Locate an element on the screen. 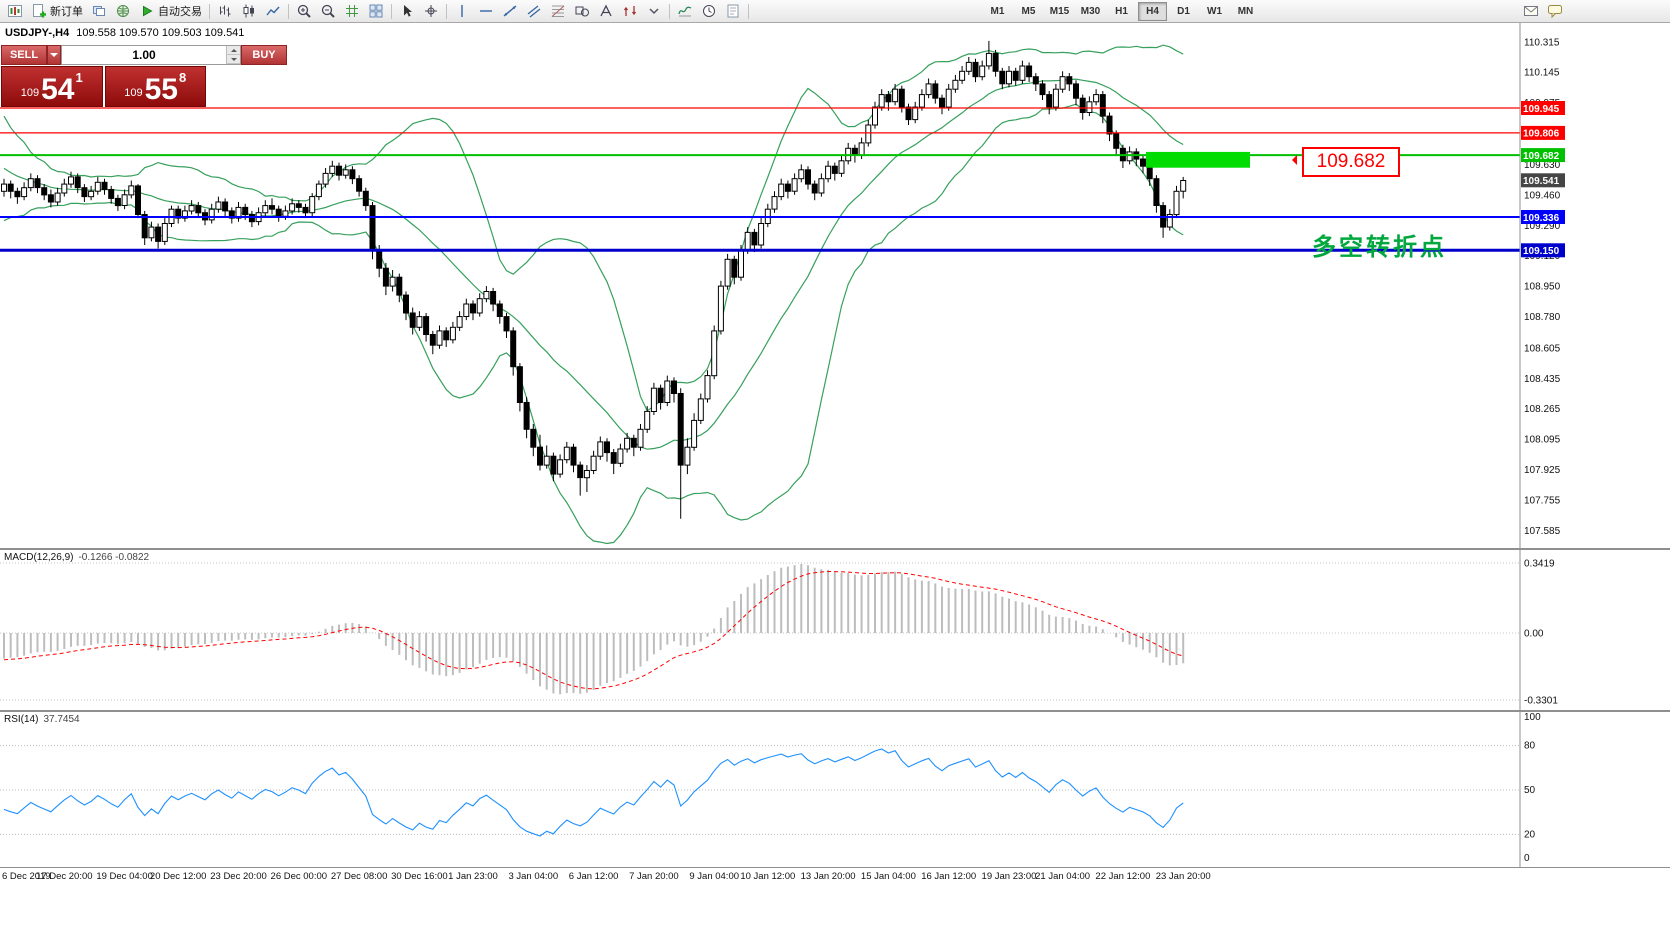  new-chart-button is located at coordinates (15, 11).